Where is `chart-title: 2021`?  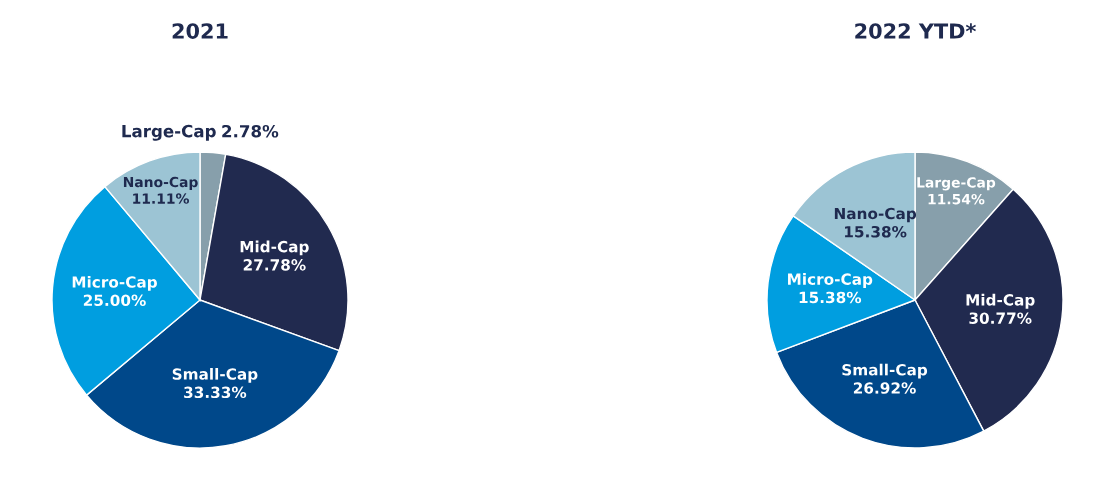 chart-title: 2021 is located at coordinates (200, 31).